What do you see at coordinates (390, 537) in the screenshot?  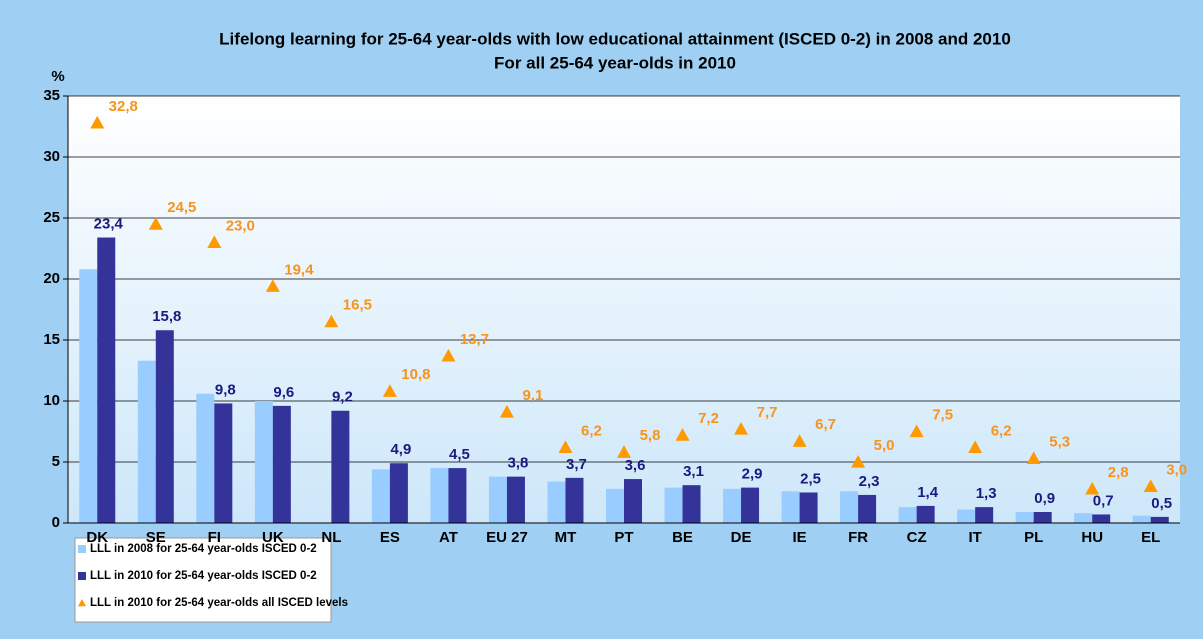 I see `x-tick-label: ES` at bounding box center [390, 537].